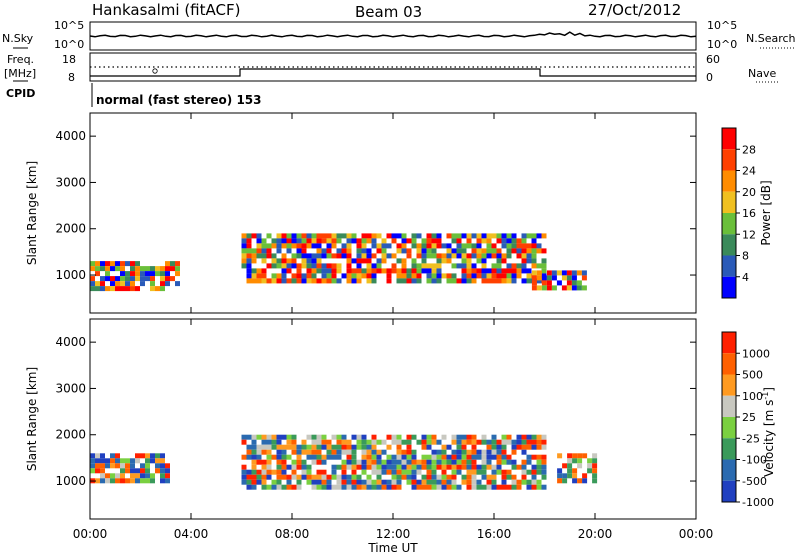 This screenshot has width=800, height=554. I want to click on freq-panel: Freq. [MHz] 18 8 60 0 Nave, so click(391, 68).